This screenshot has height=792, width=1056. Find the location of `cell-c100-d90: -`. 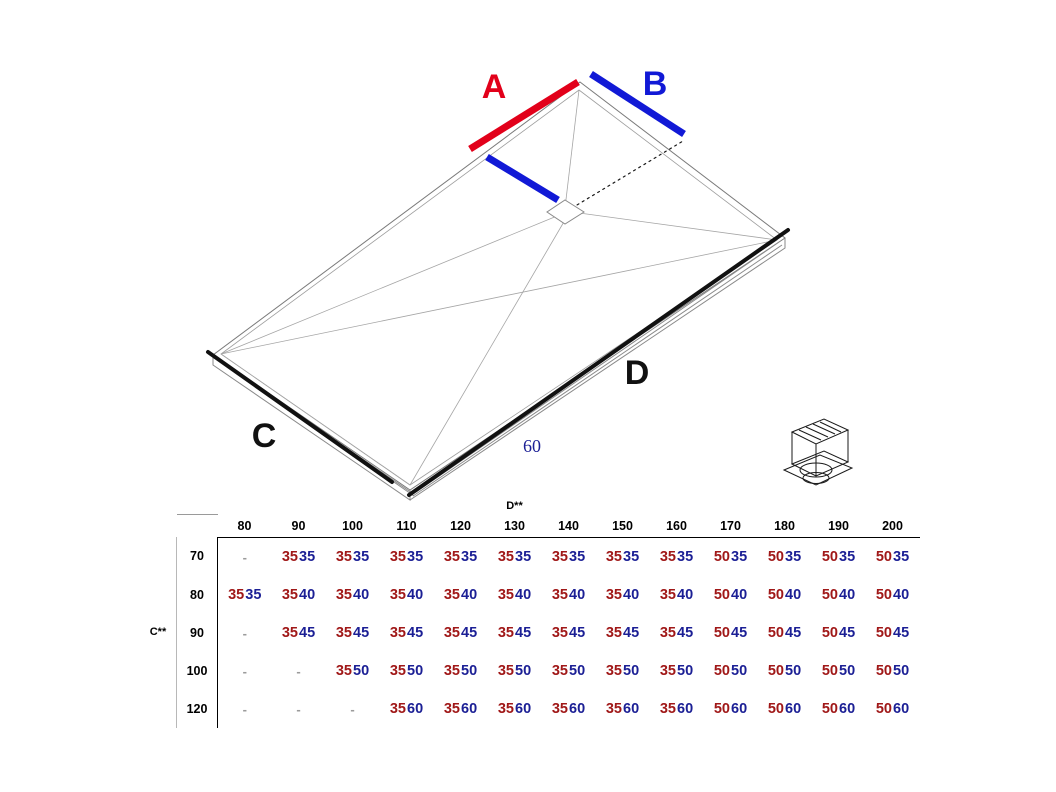

cell-c100-d90: - is located at coordinates (299, 671).